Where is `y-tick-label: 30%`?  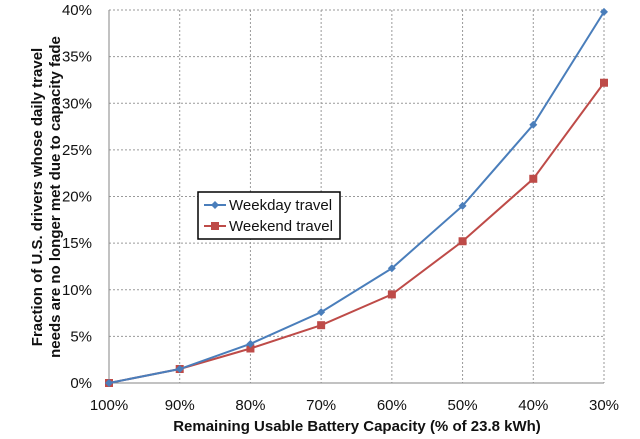 y-tick-label: 30% is located at coordinates (77, 103).